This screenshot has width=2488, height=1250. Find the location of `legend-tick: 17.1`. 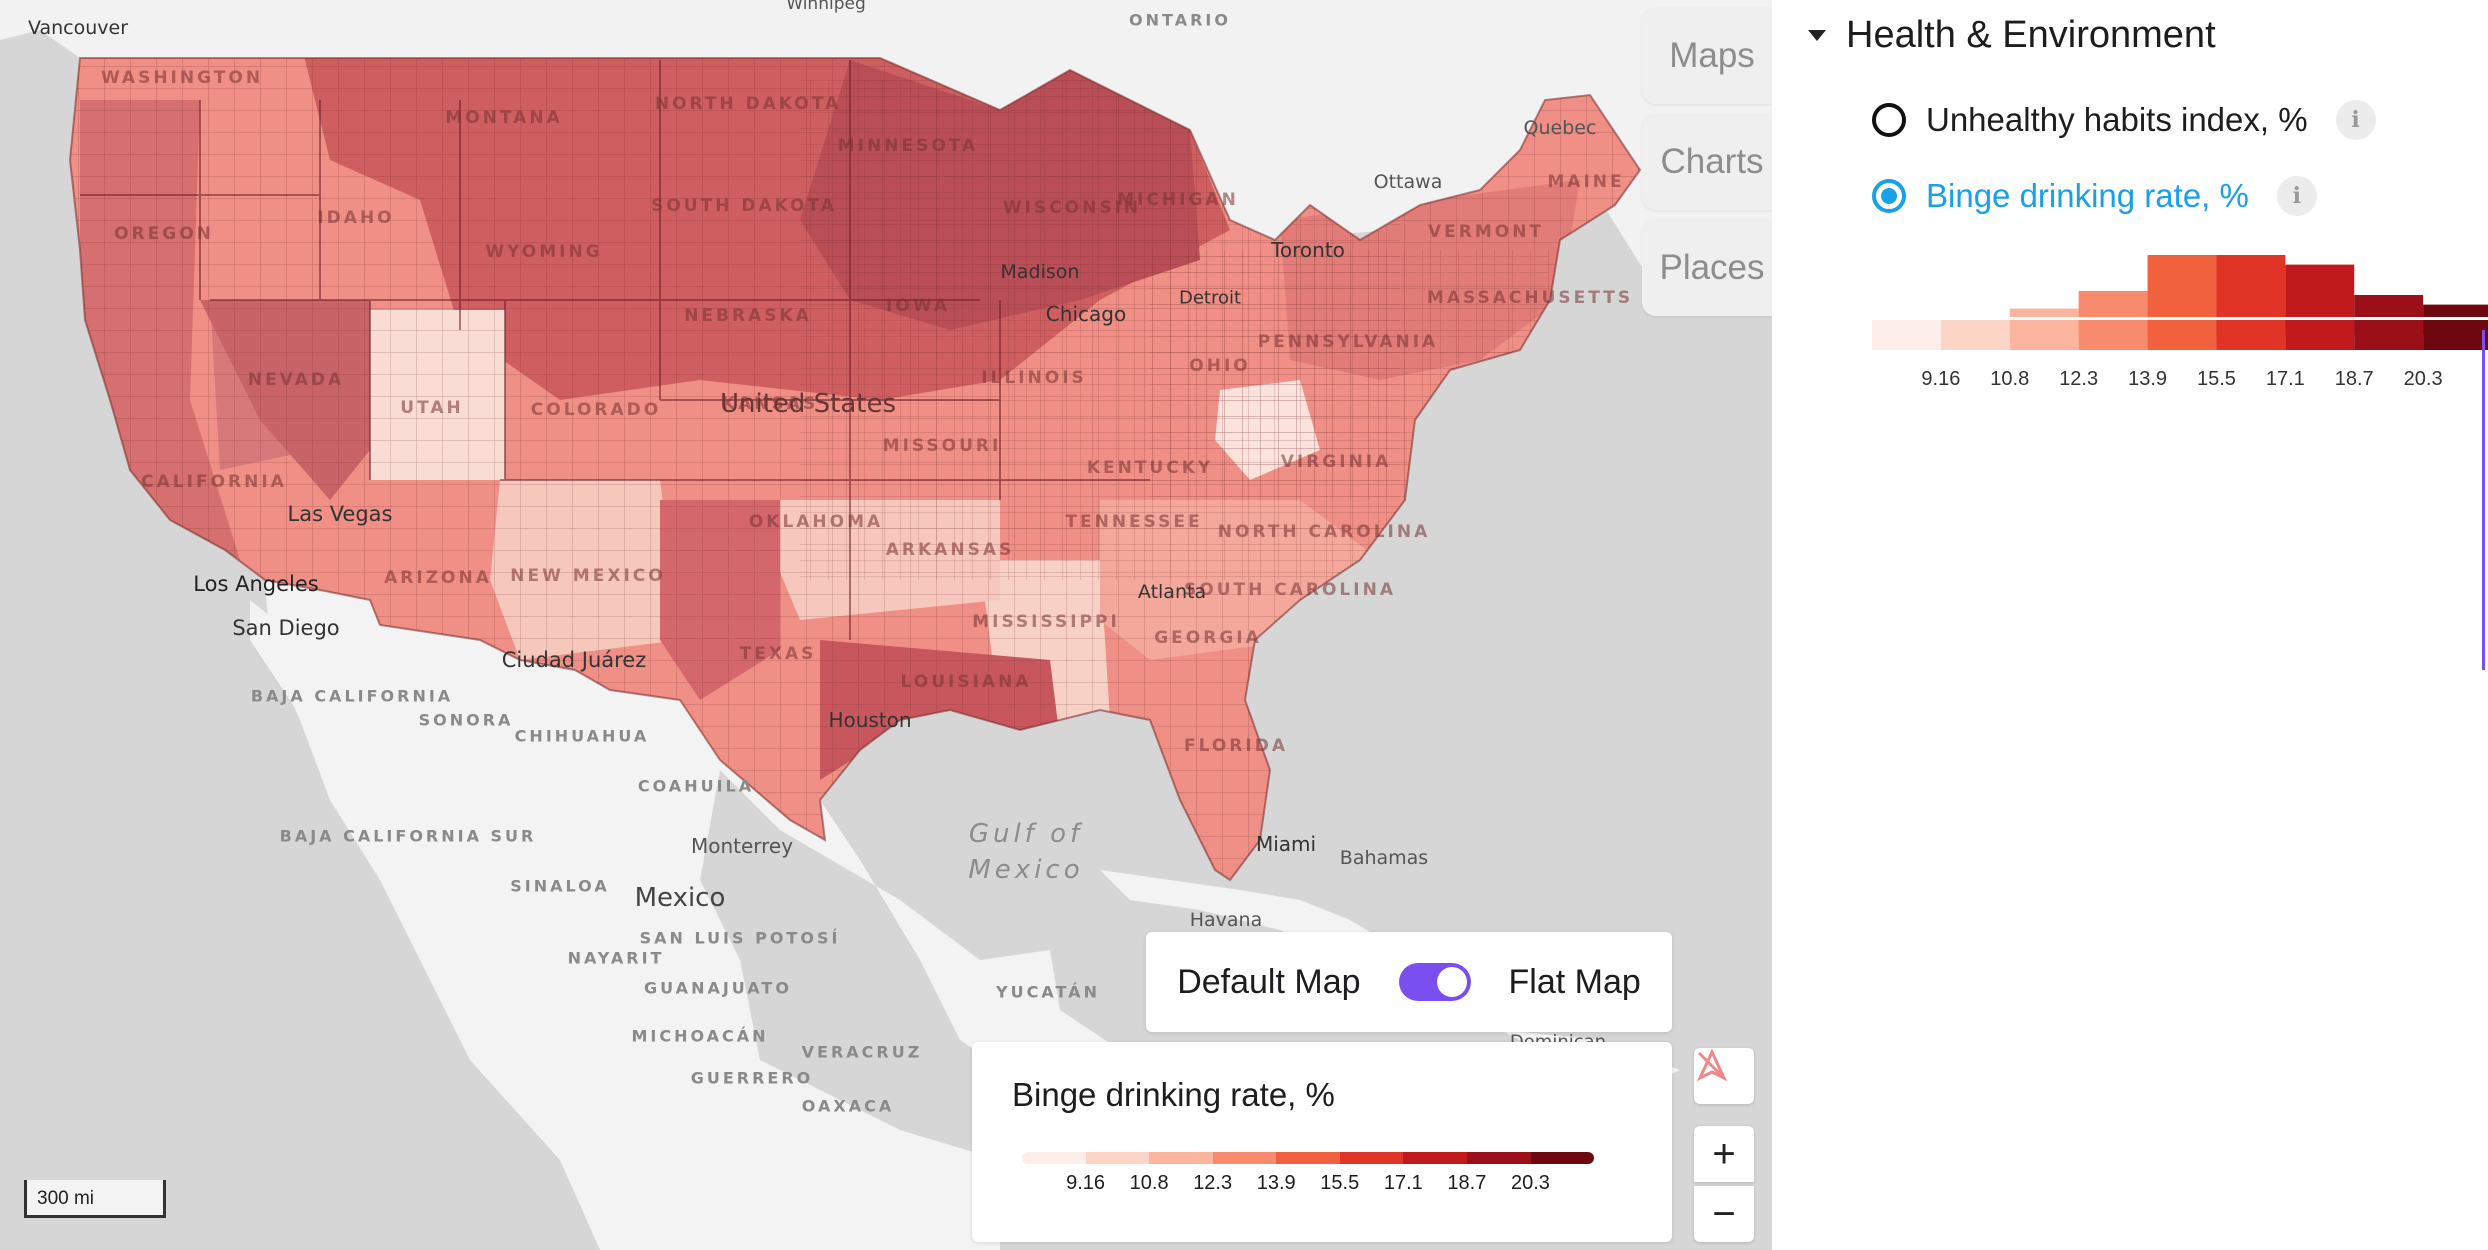

legend-tick: 17.1 is located at coordinates (1403, 1183).